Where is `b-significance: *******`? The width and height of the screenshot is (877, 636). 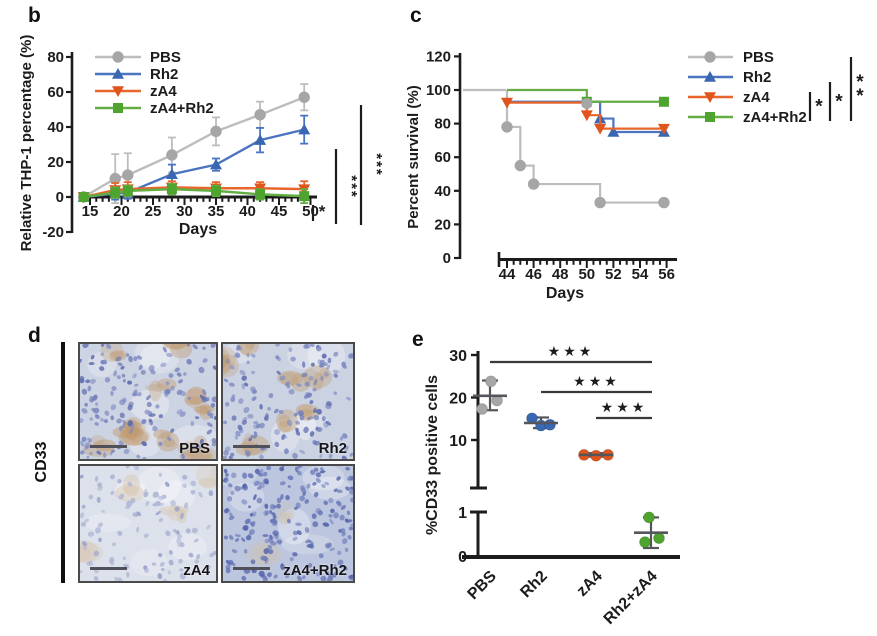
b-significance: ******* is located at coordinates (348, 165).